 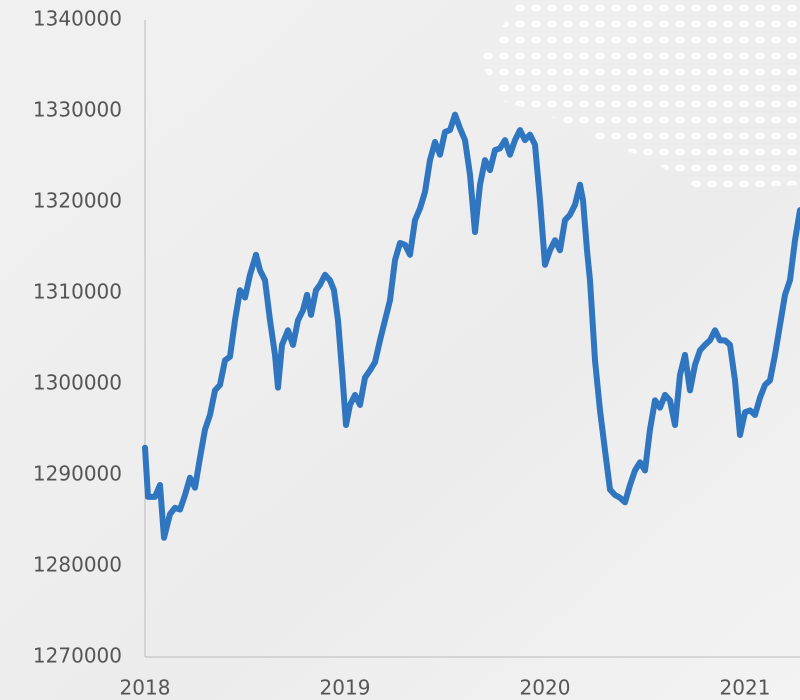 I want to click on x-tick-label: 2018, so click(x=145, y=688).